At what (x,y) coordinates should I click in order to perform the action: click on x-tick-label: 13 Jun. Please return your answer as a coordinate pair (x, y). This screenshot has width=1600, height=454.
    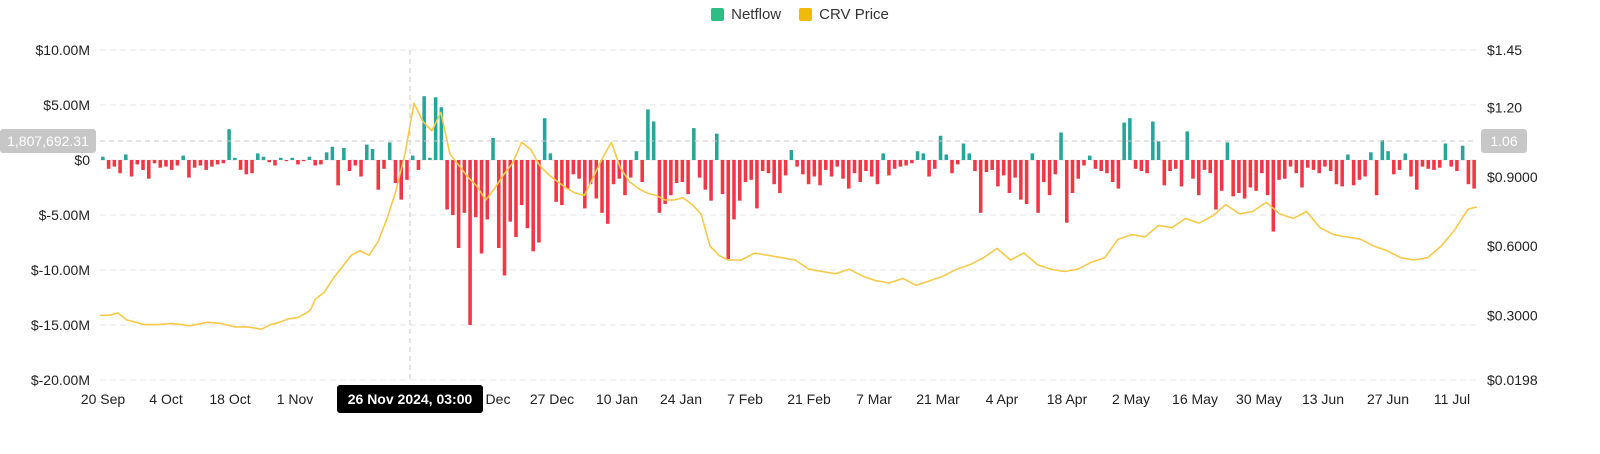
    Looking at the image, I should click on (1323, 399).